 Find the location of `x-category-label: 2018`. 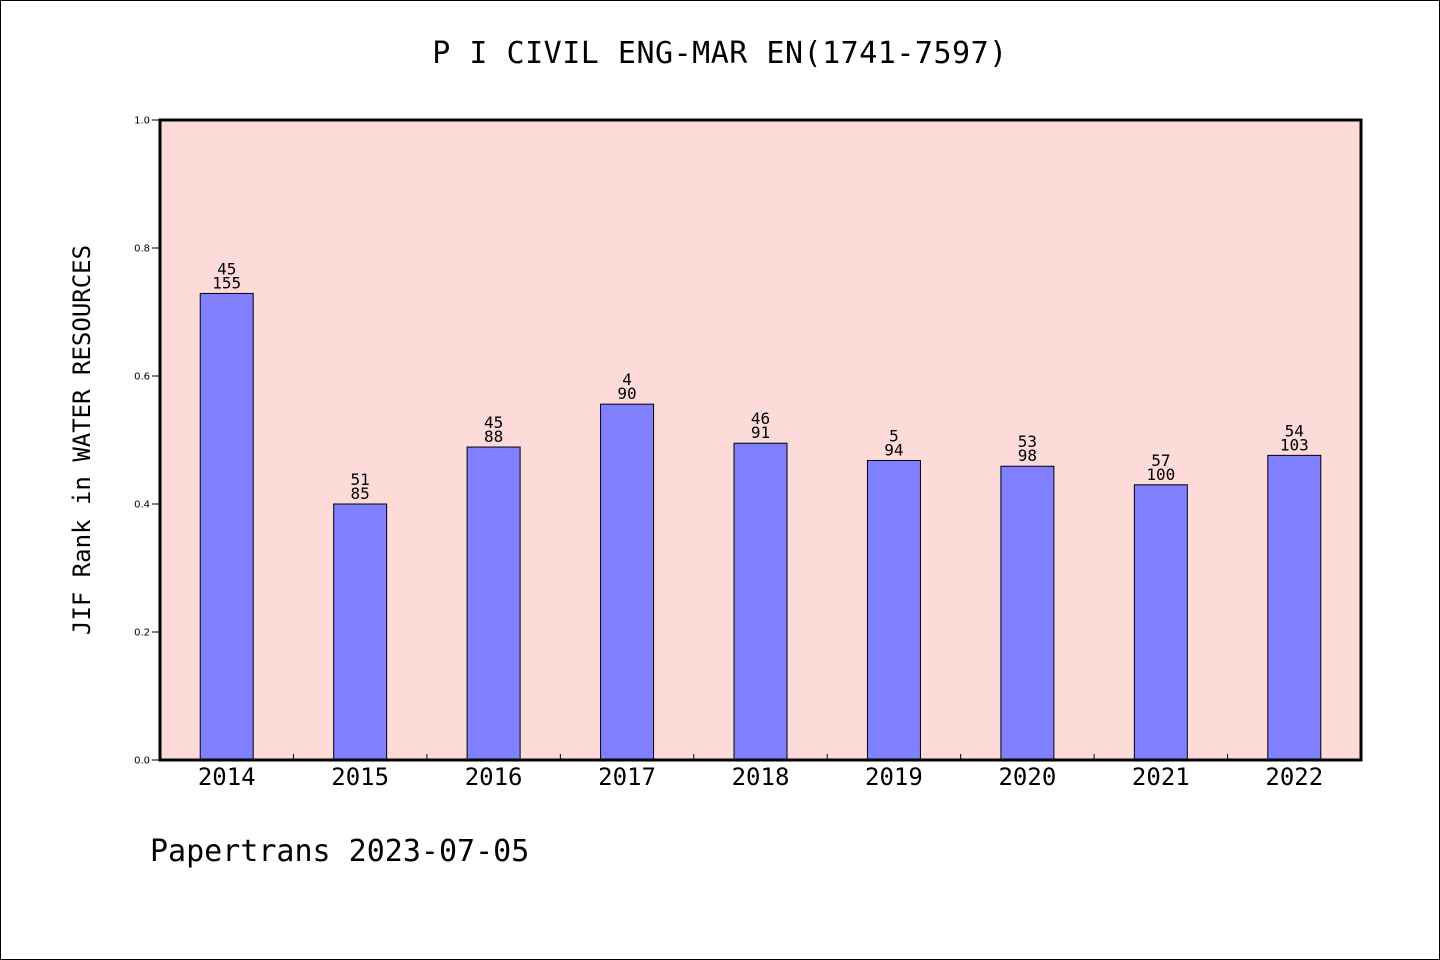

x-category-label: 2018 is located at coordinates (761, 777).